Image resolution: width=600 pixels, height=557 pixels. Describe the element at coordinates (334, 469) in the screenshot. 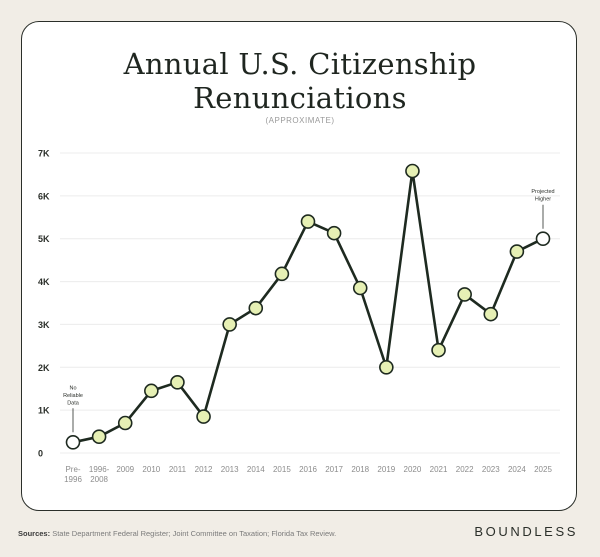

I see `x-tick-label-10: 2017` at that location.